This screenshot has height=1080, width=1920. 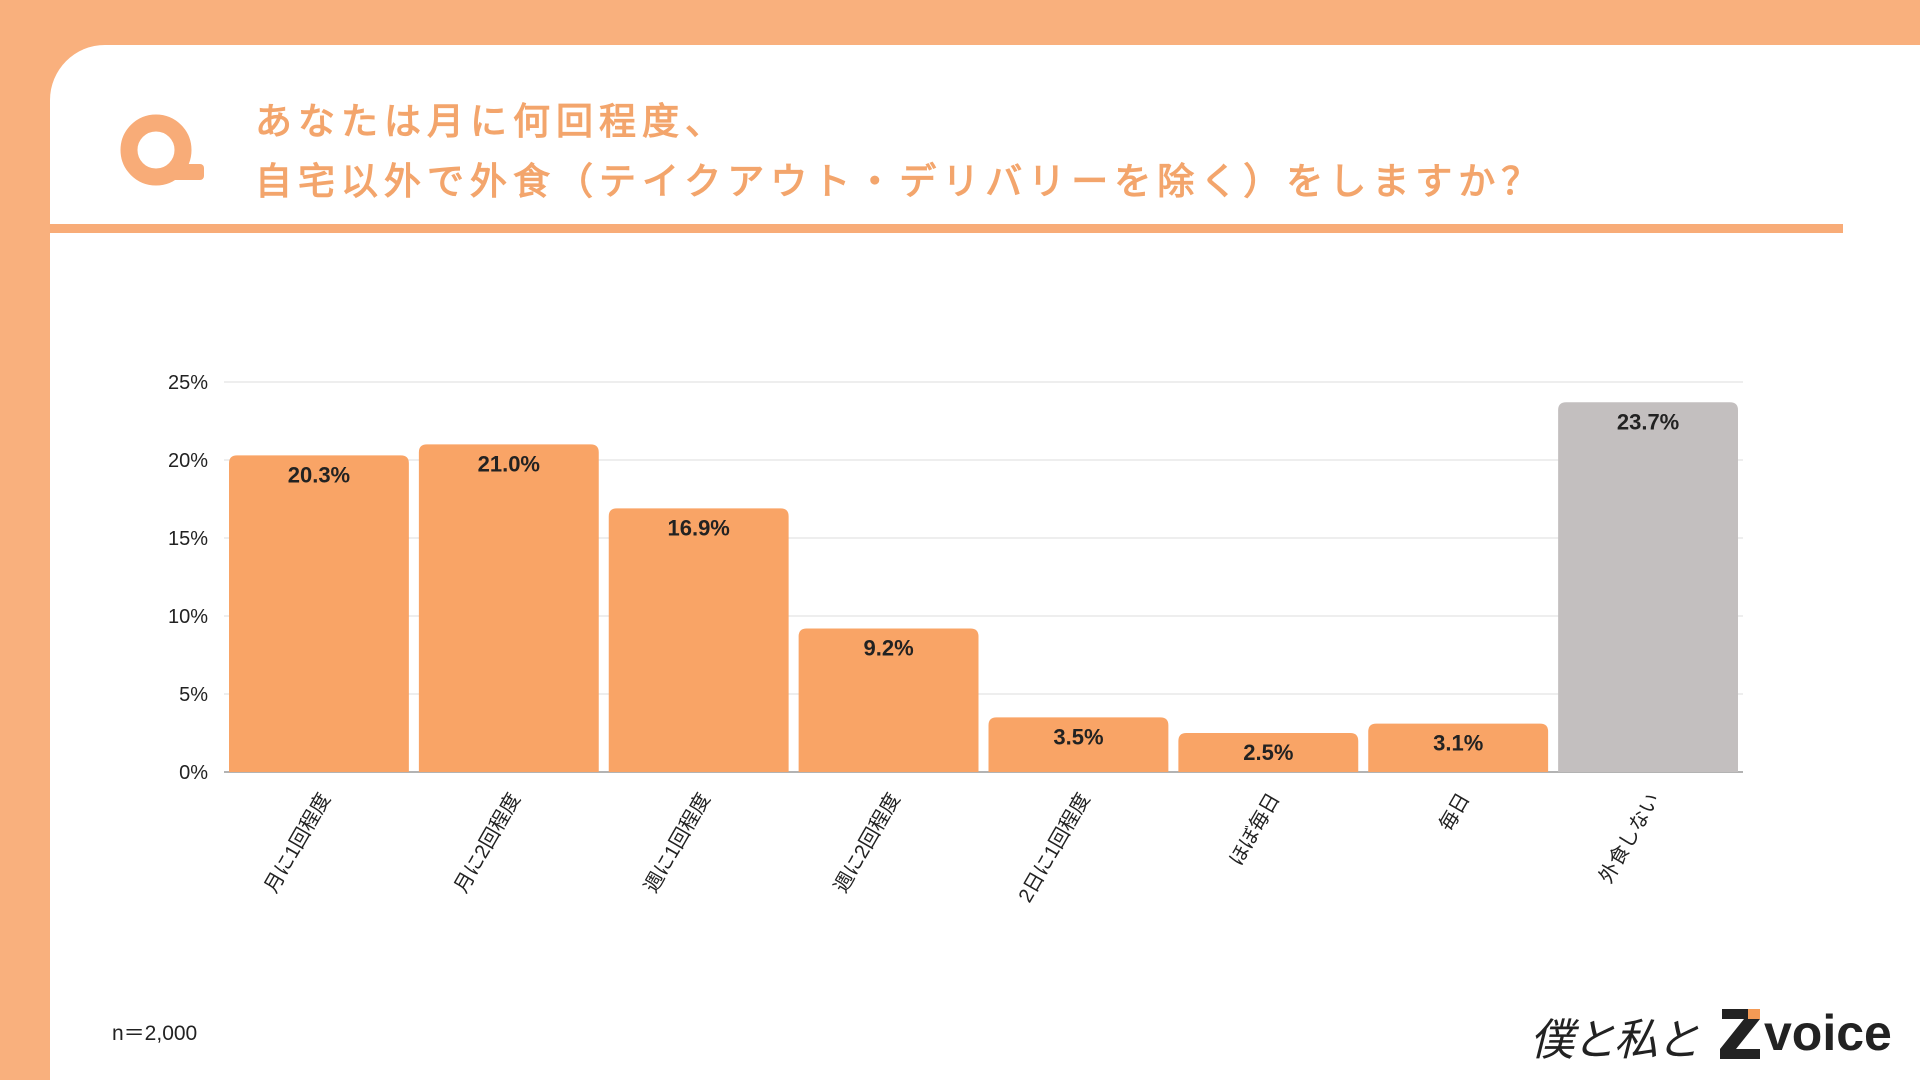 I want to click on bar-value-label: 2.5%, so click(x=1268, y=752).